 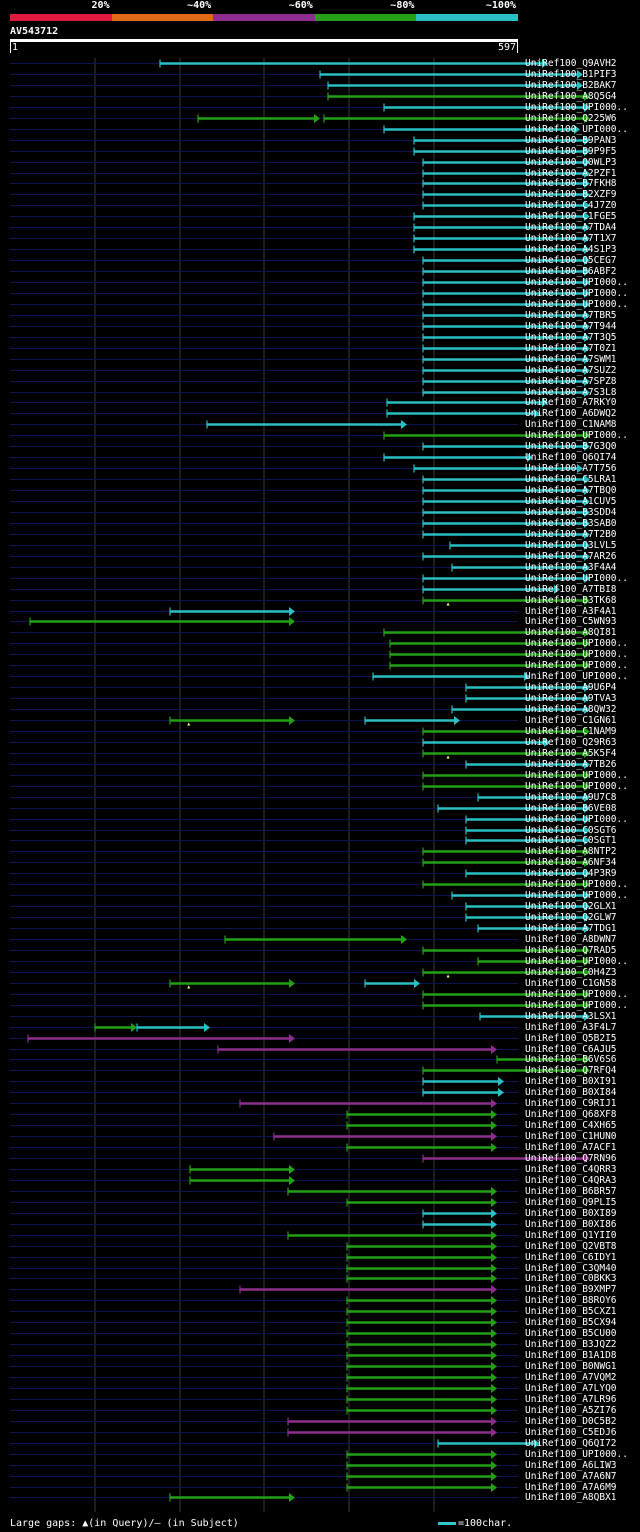 What do you see at coordinates (571, 545) in the screenshot?
I see `hit-label: UniRef100_Q3LVL5` at bounding box center [571, 545].